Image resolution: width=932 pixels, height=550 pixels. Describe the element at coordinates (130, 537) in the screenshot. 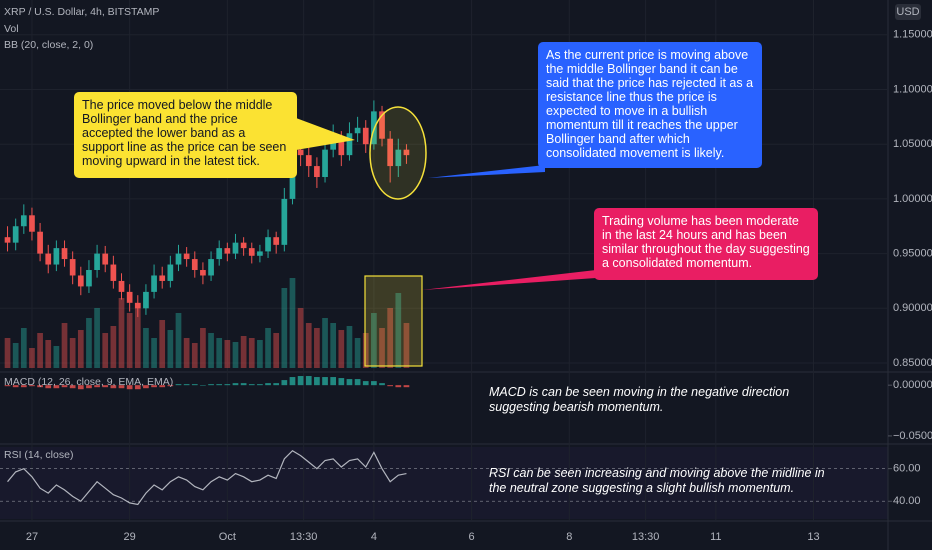

I see `x-tick-label: 29` at that location.